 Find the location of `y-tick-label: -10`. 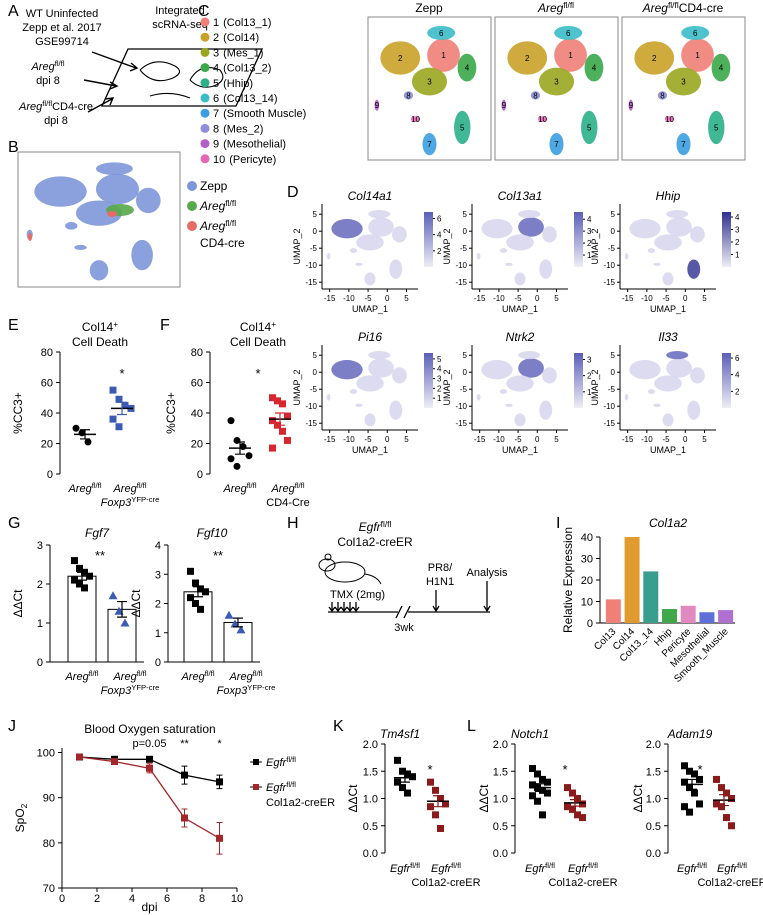

y-tick-label: -10 is located at coordinates (311, 265).